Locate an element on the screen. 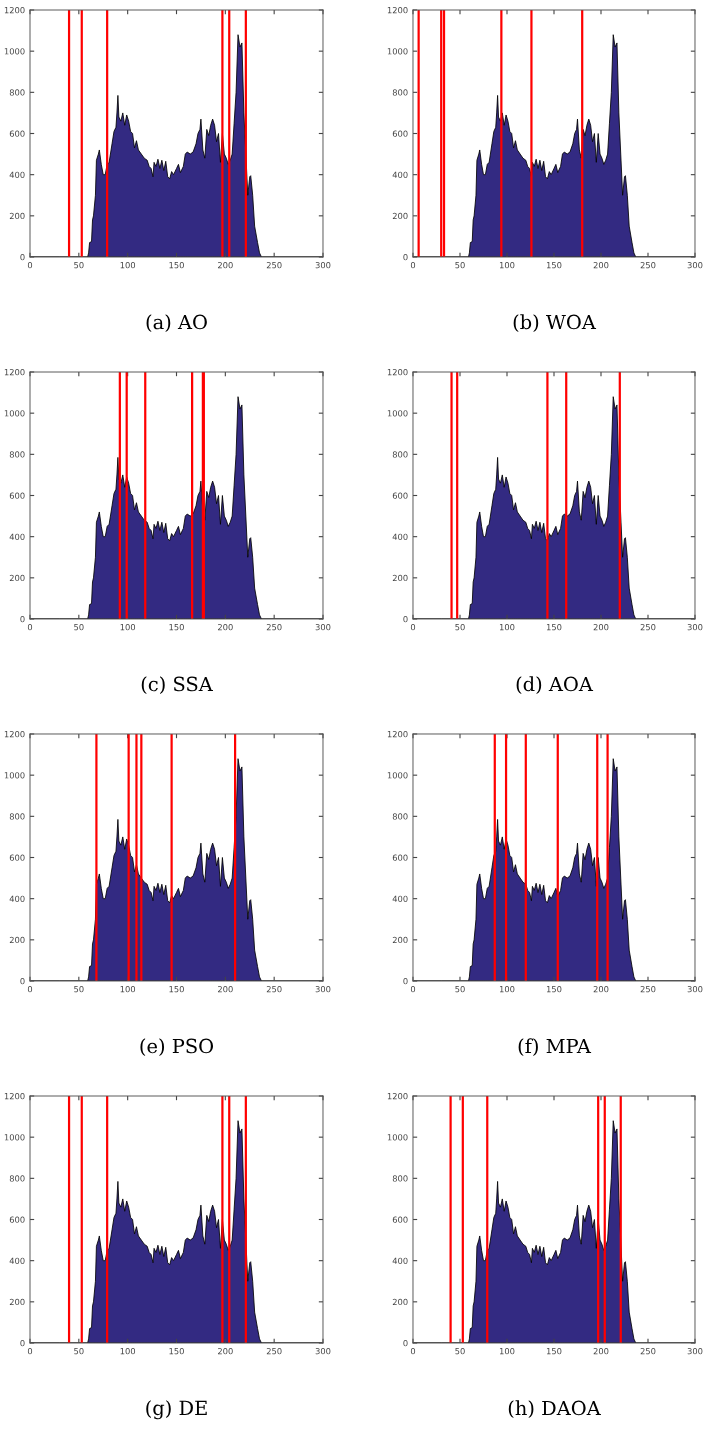 This screenshot has height=1438, width=710. text: (h) DAOA is located at coordinates (554, 1409).